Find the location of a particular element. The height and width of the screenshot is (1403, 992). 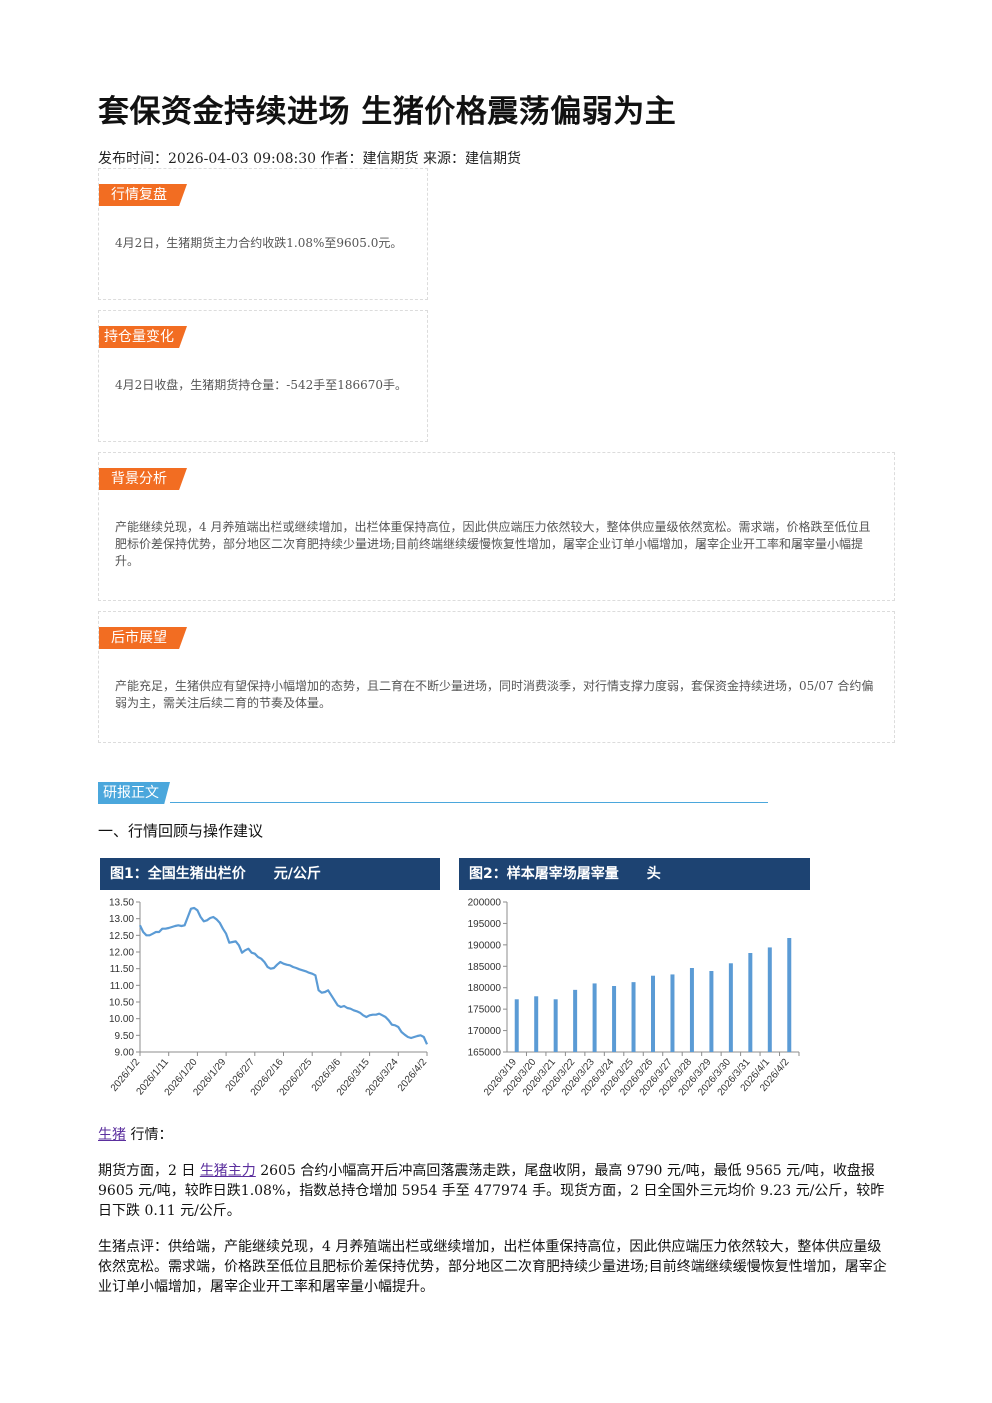

y-tick-label: 10.00 is located at coordinates (121, 1019).